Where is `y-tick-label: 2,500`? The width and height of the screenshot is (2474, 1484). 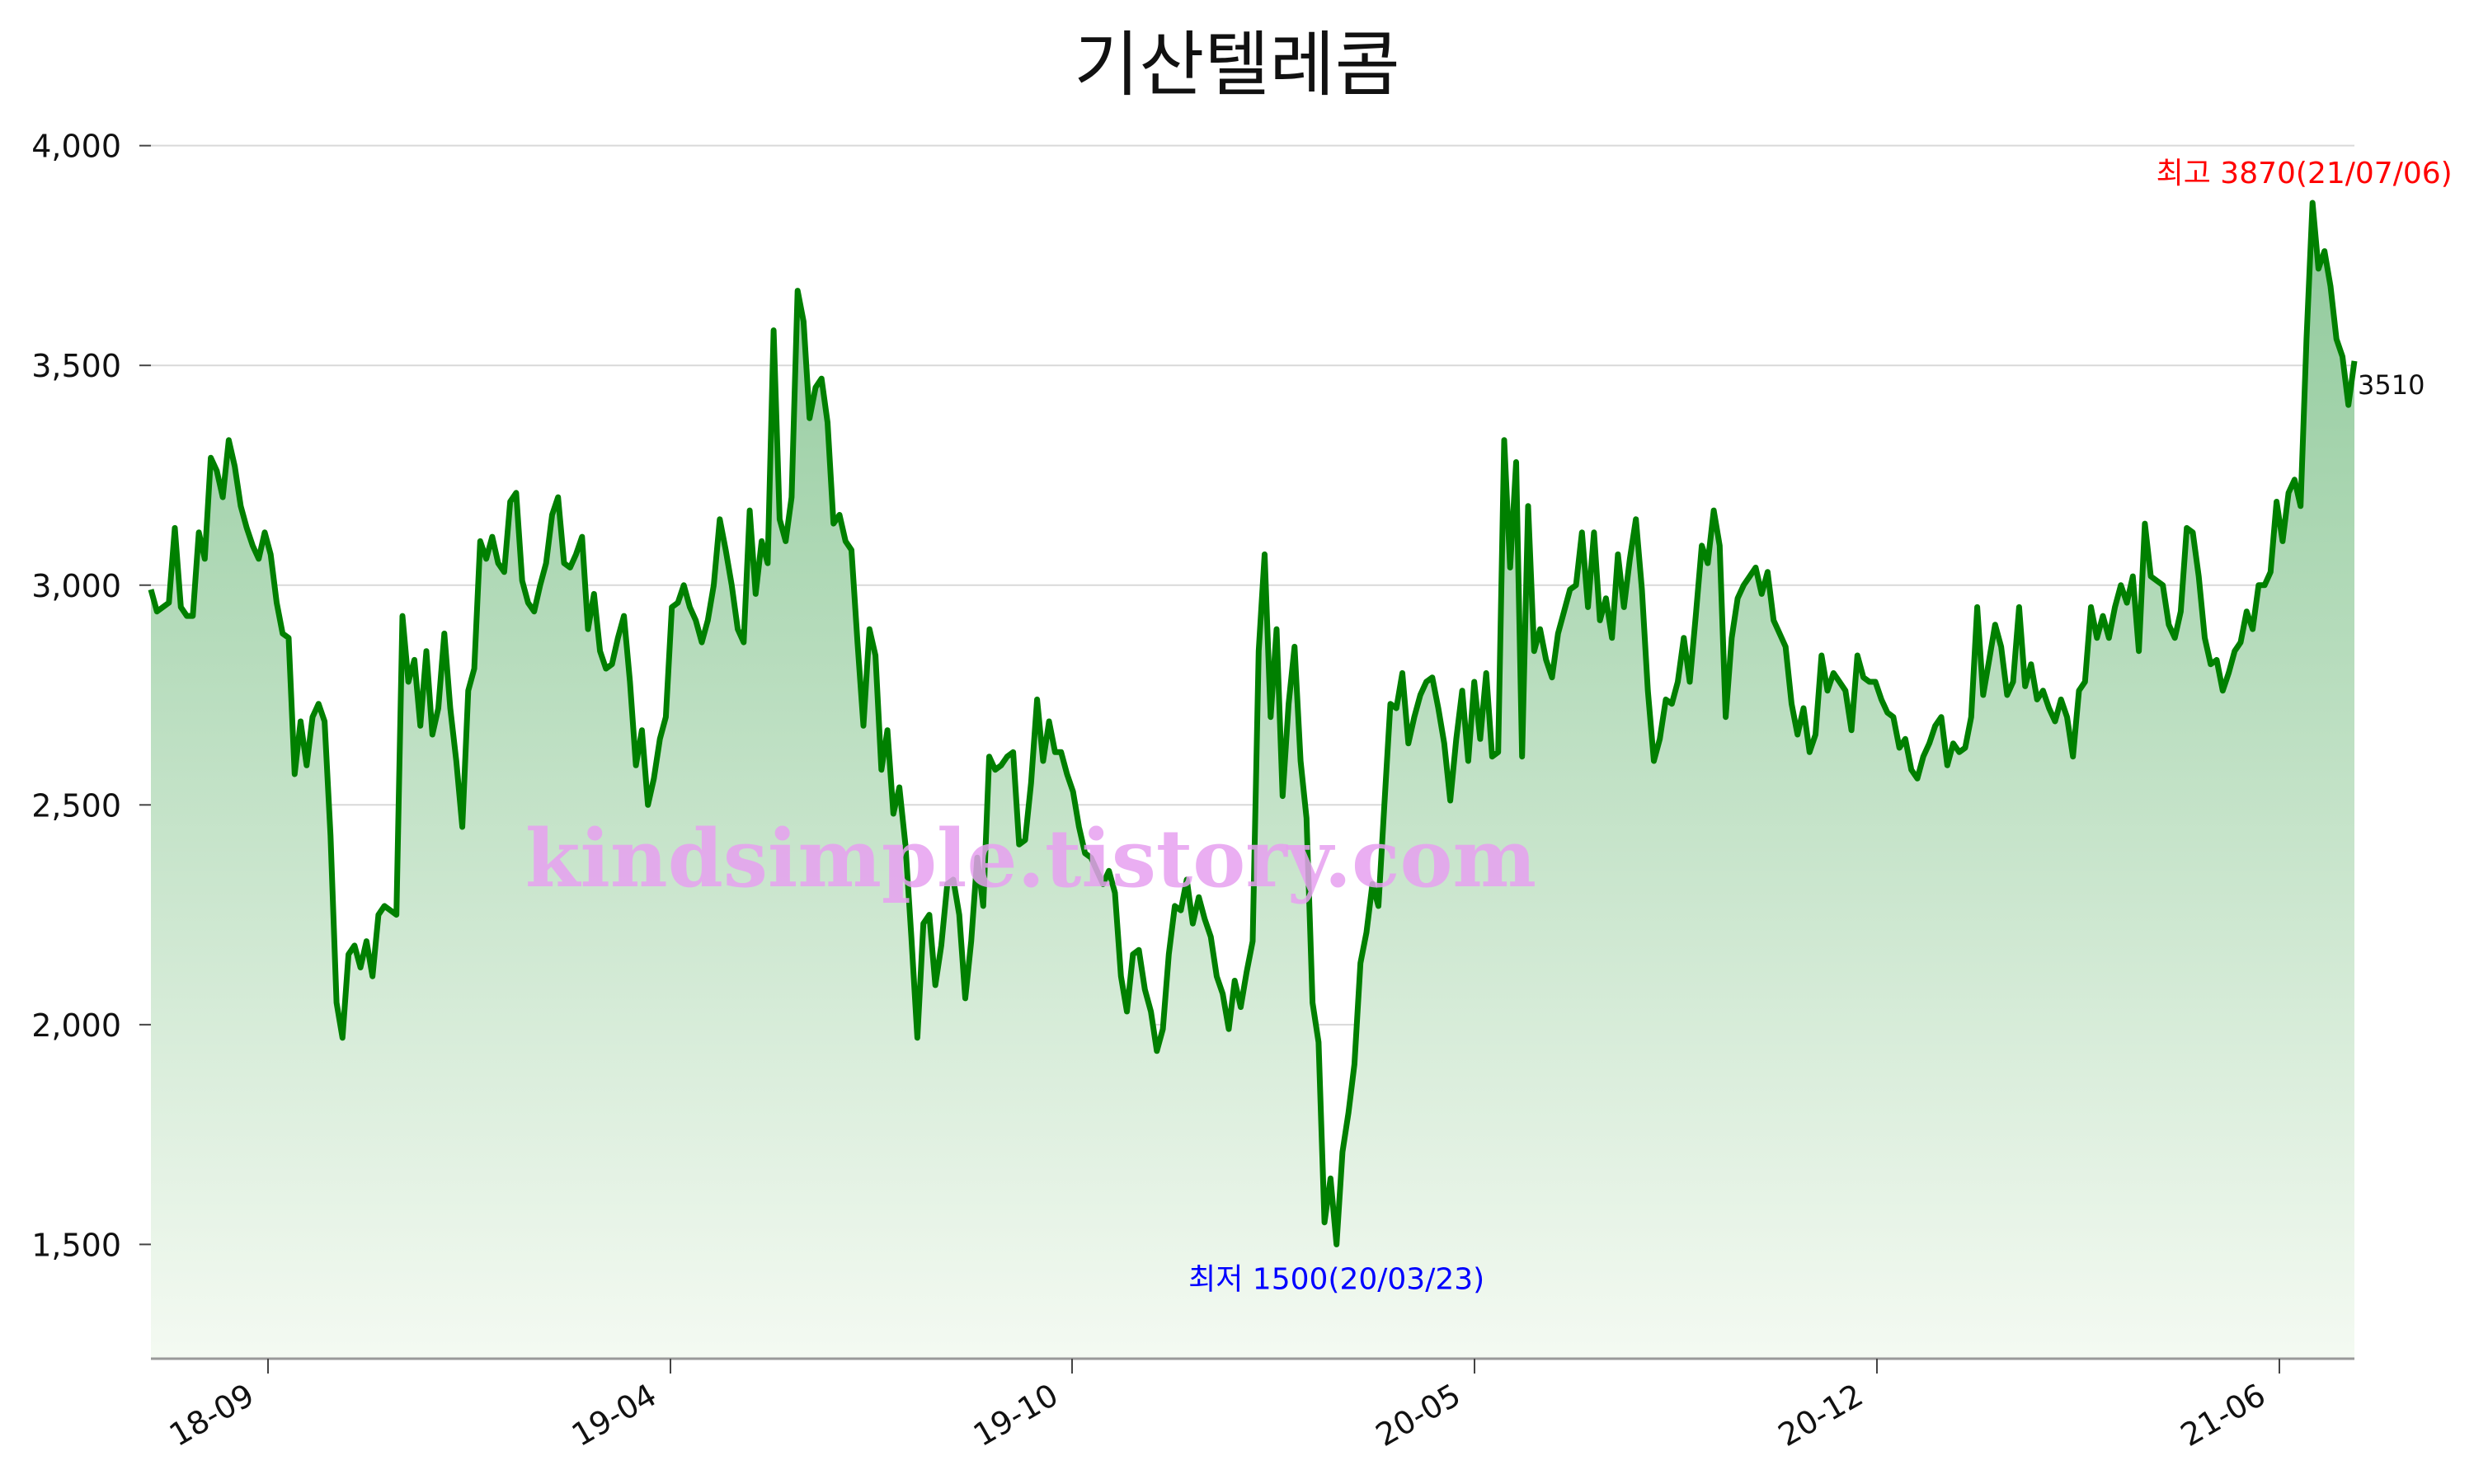 y-tick-label: 2,500 is located at coordinates (76, 805).